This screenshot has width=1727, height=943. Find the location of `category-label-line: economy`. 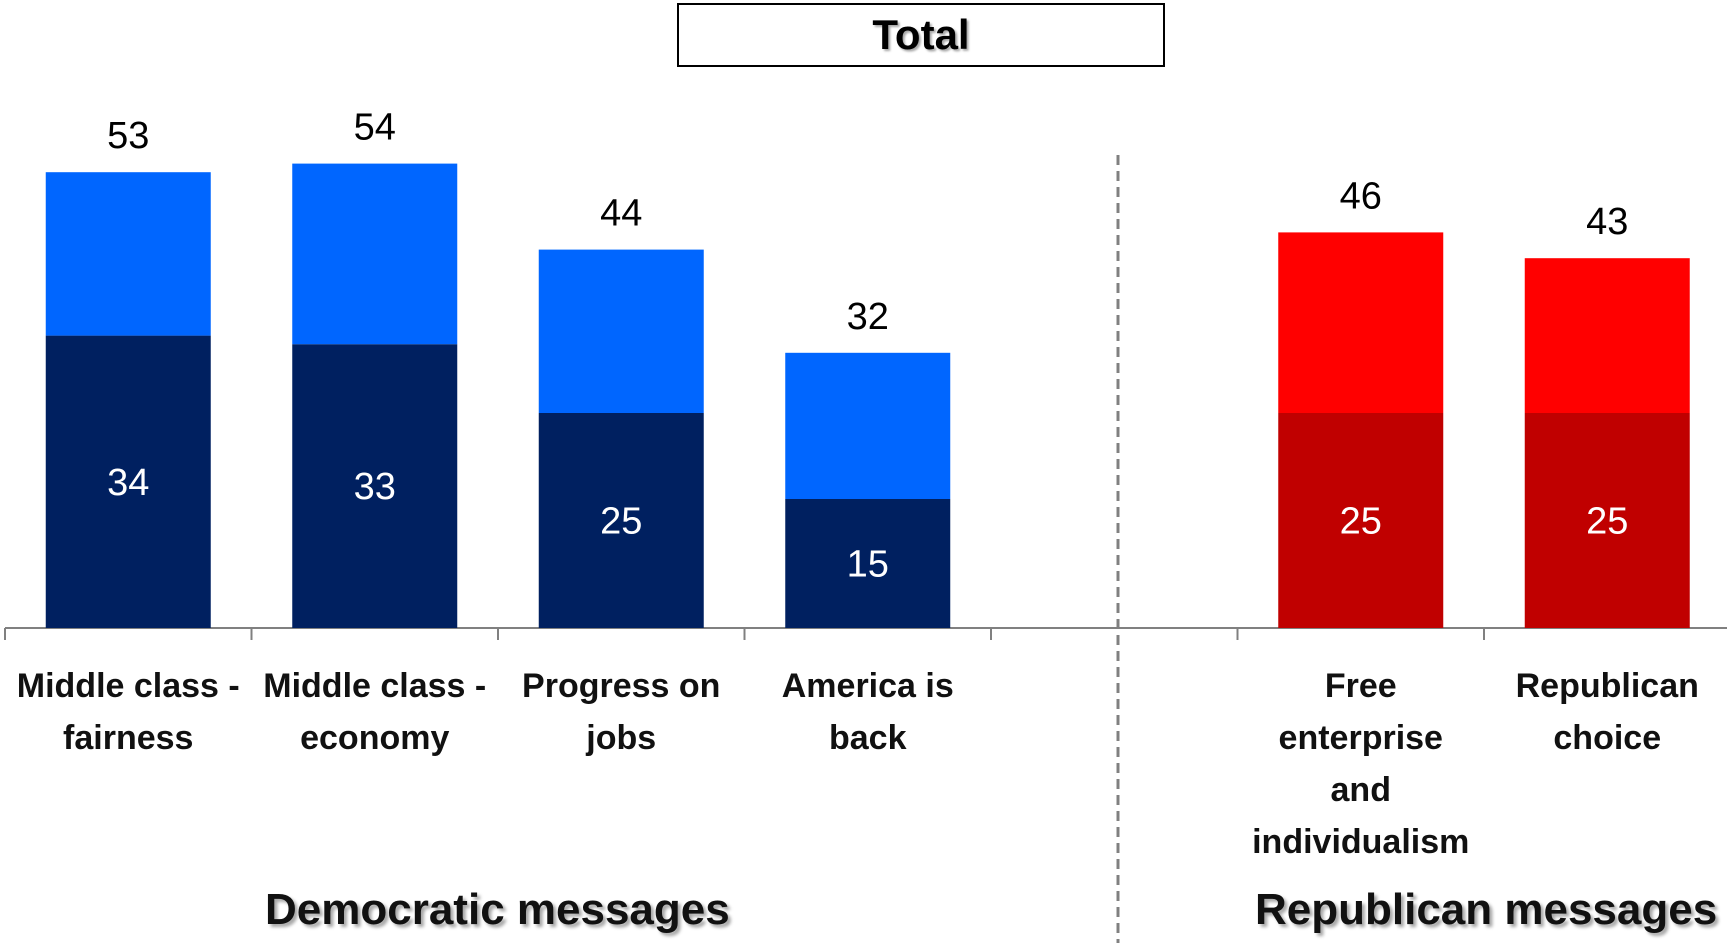

category-label-line: economy is located at coordinates (375, 738).